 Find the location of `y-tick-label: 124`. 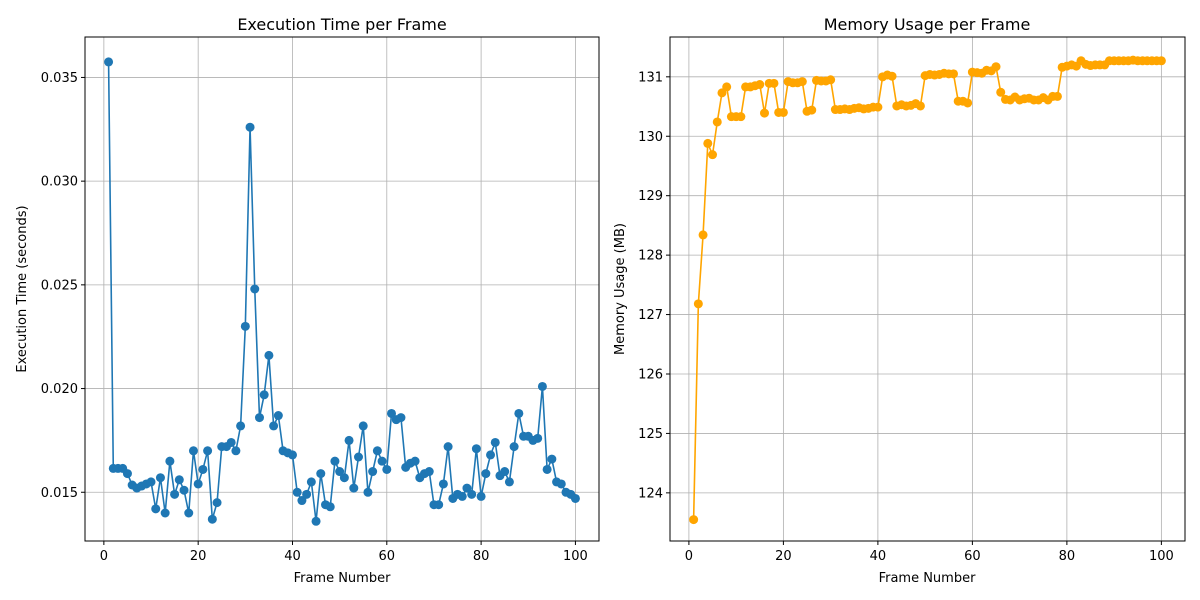

y-tick-label: 124 is located at coordinates (650, 493).